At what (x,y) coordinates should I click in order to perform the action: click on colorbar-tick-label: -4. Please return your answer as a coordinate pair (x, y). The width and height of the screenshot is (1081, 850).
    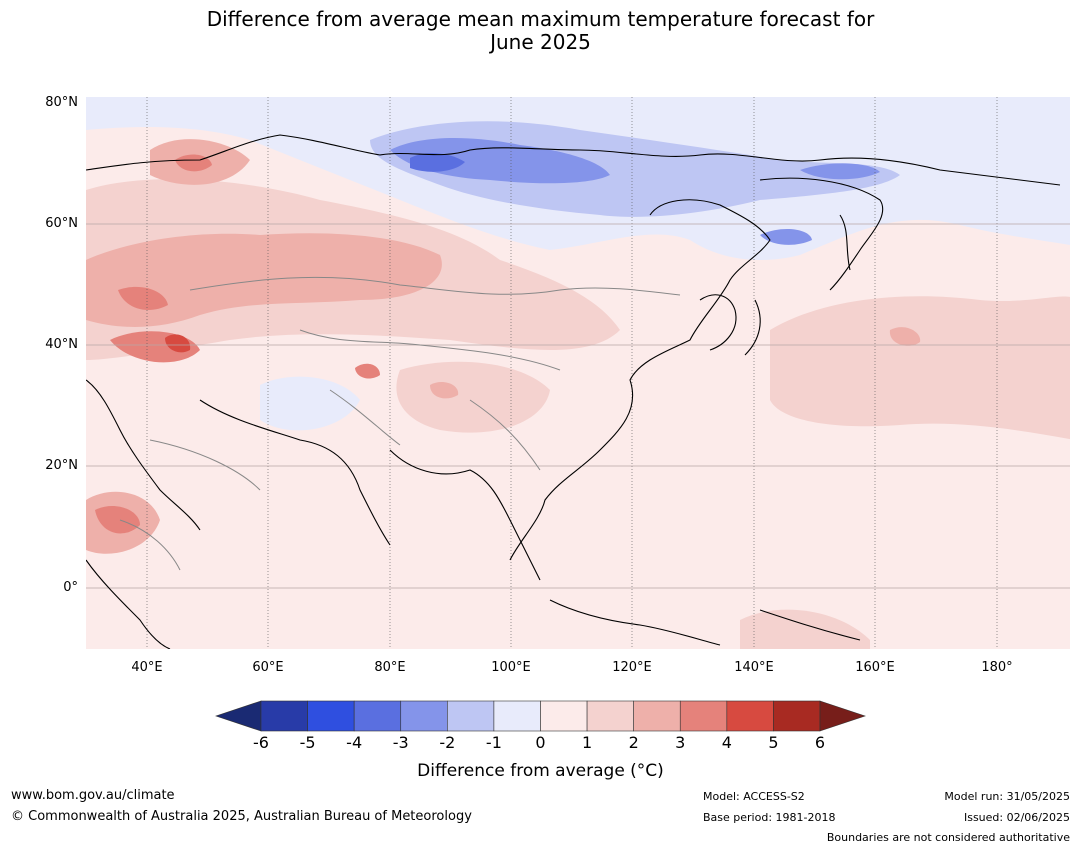
    Looking at the image, I should click on (354, 742).